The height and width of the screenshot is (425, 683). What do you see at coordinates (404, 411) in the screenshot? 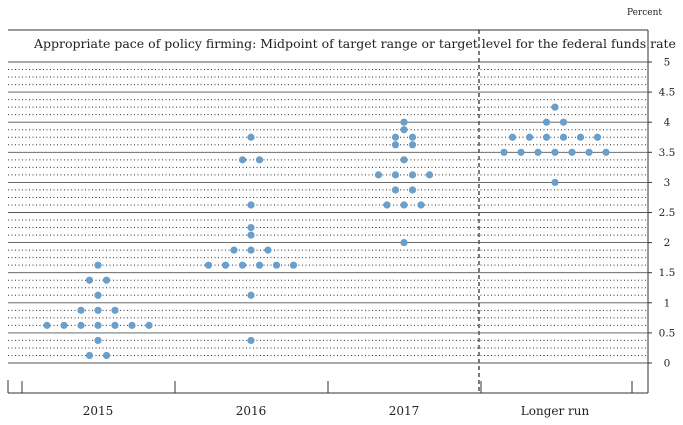
I see `x-tick-label: 2017` at bounding box center [404, 411].